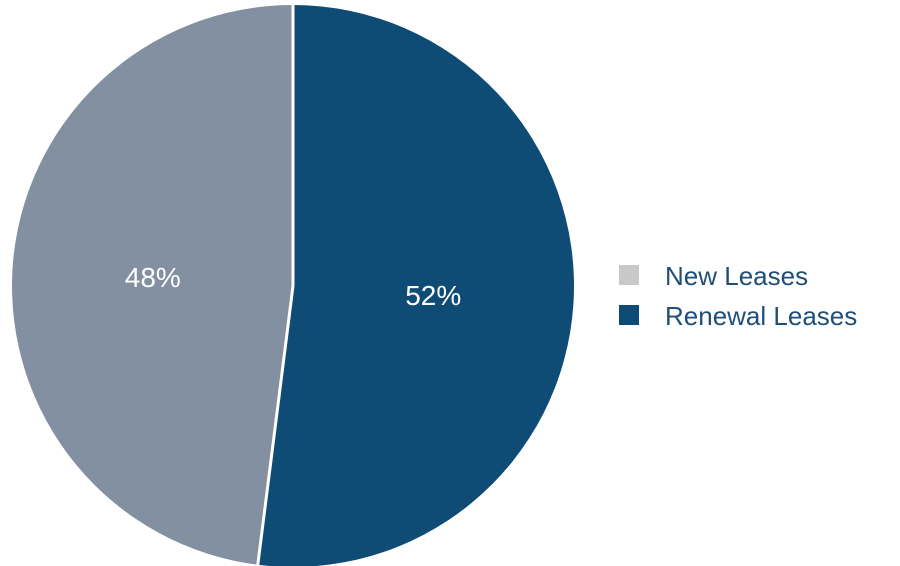  I want to click on slice-separator, so click(275, 425).